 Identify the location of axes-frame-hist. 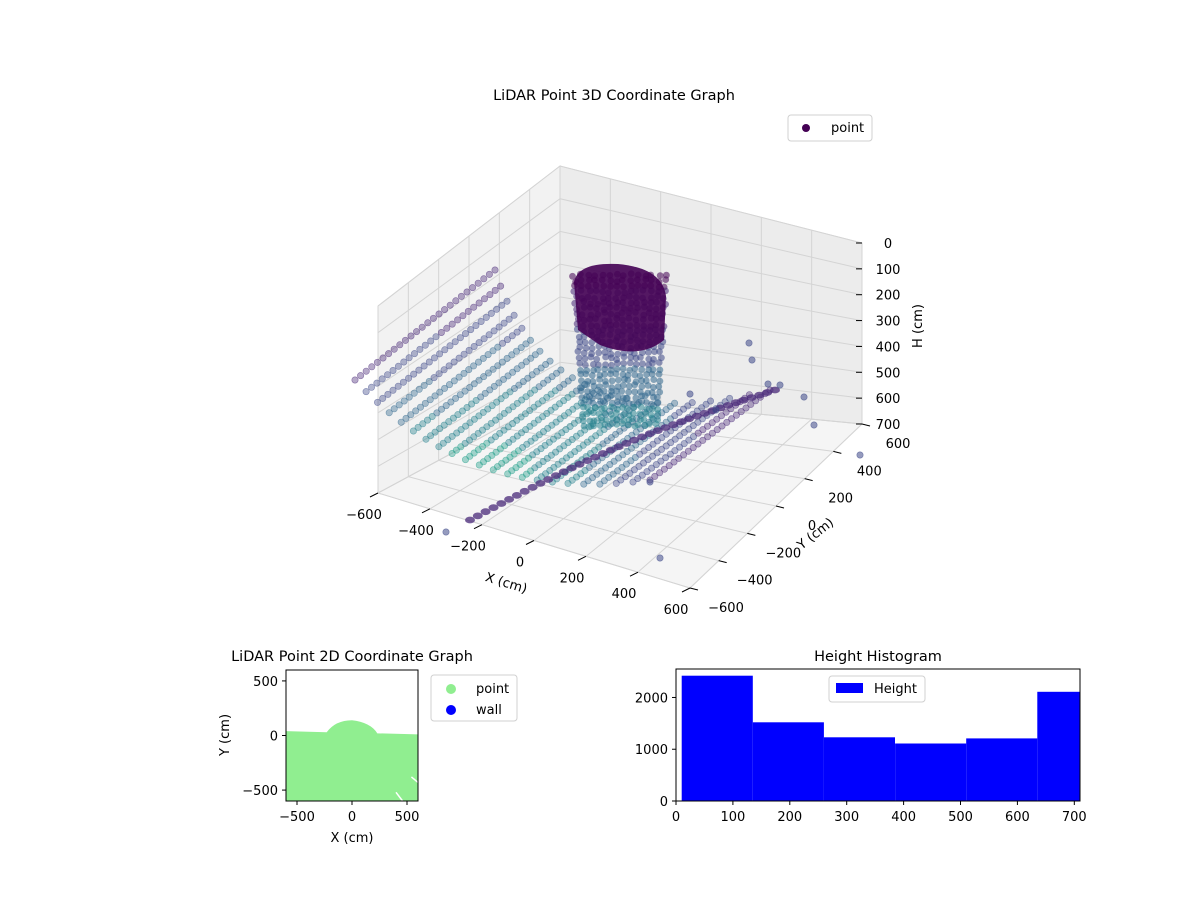
(878, 735).